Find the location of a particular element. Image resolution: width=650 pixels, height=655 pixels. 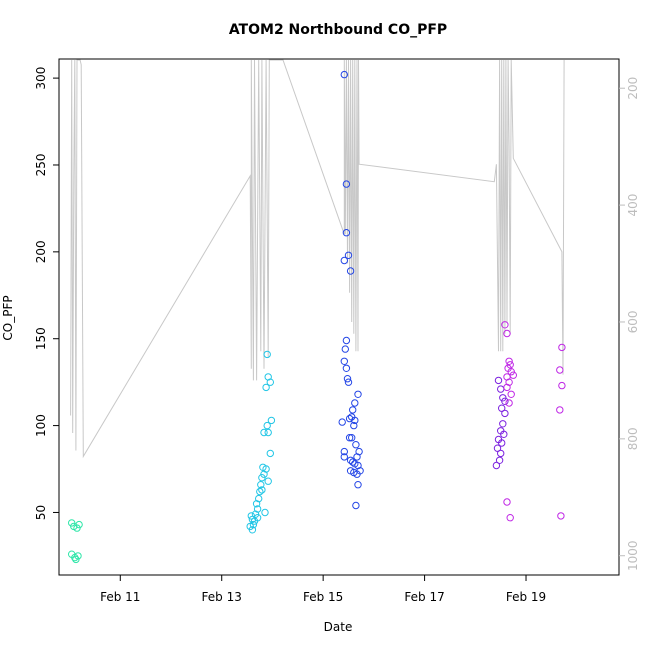

y-tick-label: 50 is located at coordinates (41, 512).